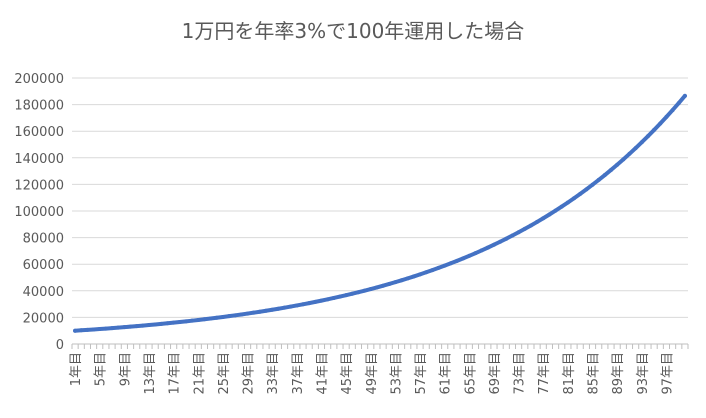 The width and height of the screenshot is (706, 418). Describe the element at coordinates (421, 373) in the screenshot. I see `x-tick-label: 57年目` at that location.